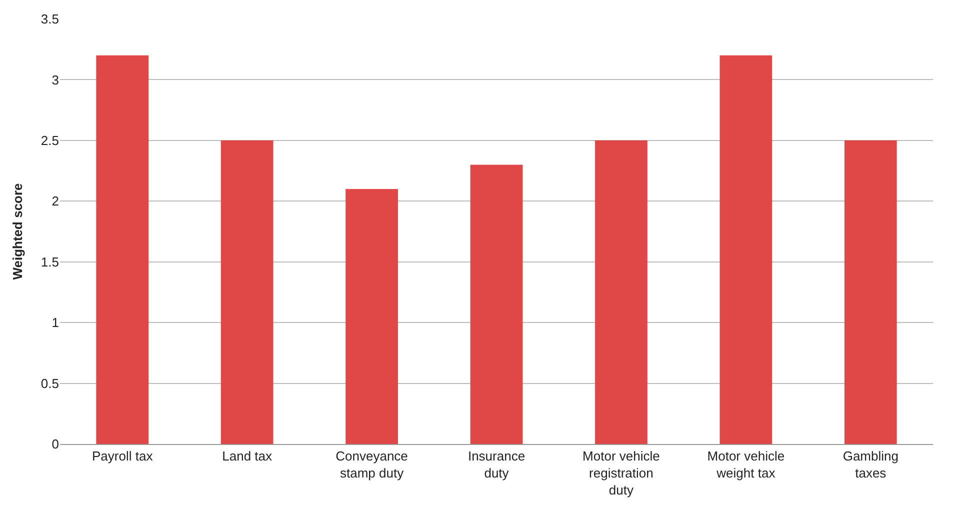  Describe the element at coordinates (870, 464) in the screenshot. I see `x-tick-label: Gambling taxes` at that location.